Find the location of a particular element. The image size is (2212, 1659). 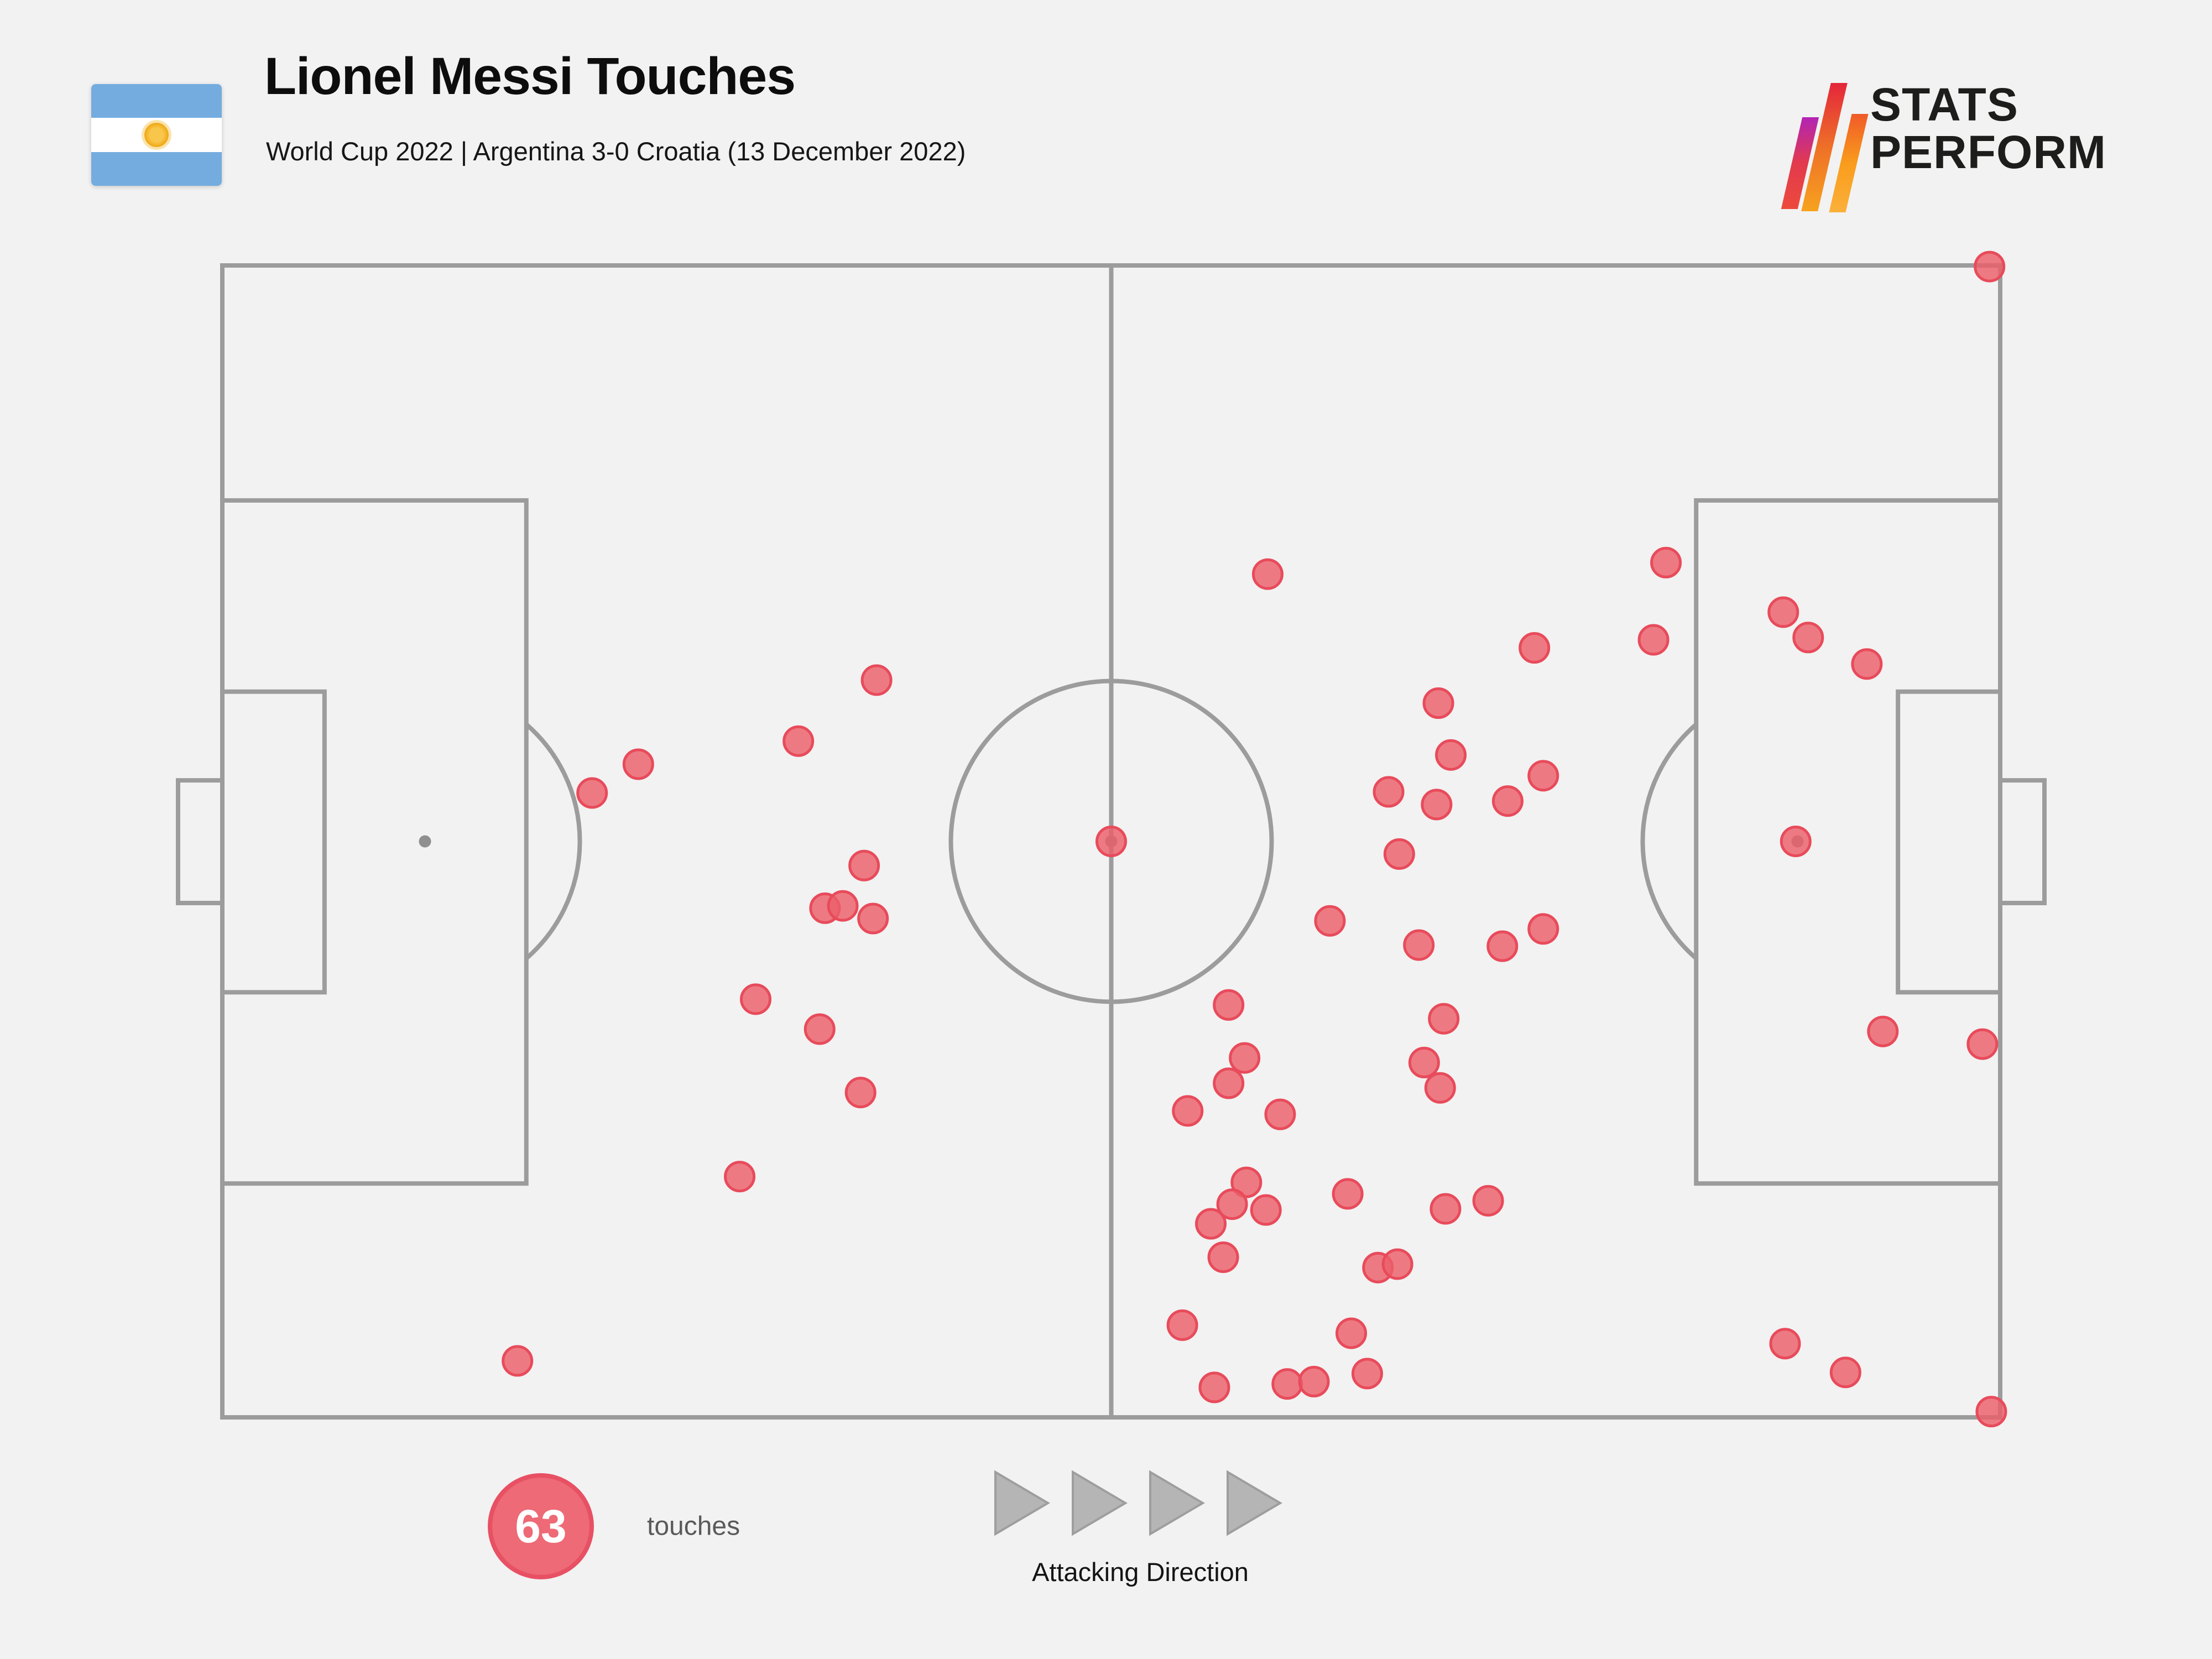

touch-count-value: 63 is located at coordinates (541, 1526).